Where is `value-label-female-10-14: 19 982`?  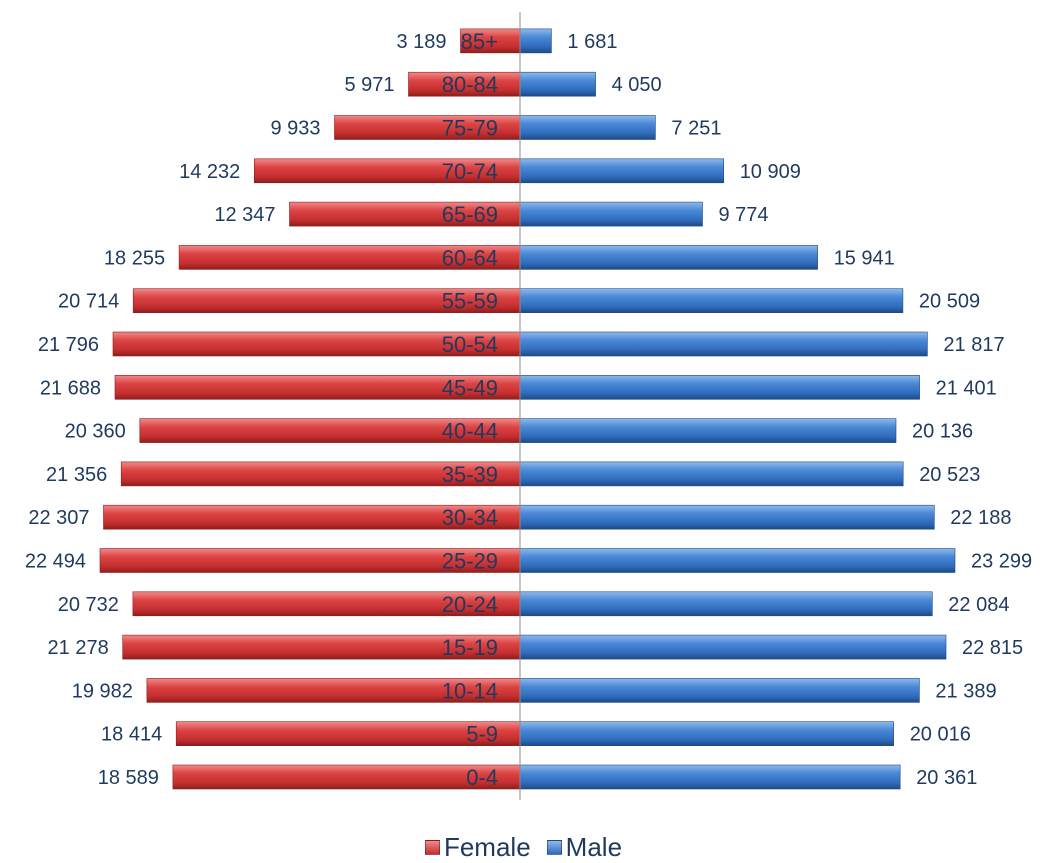 value-label-female-10-14: 19 982 is located at coordinates (102, 691).